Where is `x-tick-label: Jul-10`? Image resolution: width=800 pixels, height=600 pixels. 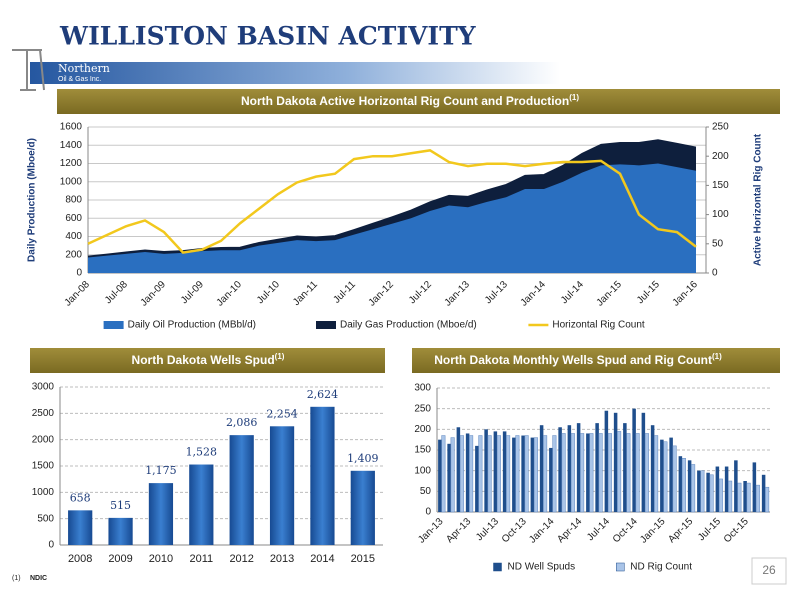 x-tick-label: Jul-10 is located at coordinates (268, 292).